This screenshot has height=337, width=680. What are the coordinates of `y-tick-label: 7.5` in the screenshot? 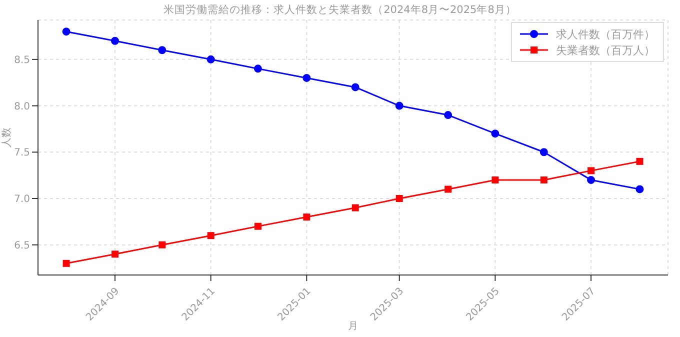 It's located at (22, 153).